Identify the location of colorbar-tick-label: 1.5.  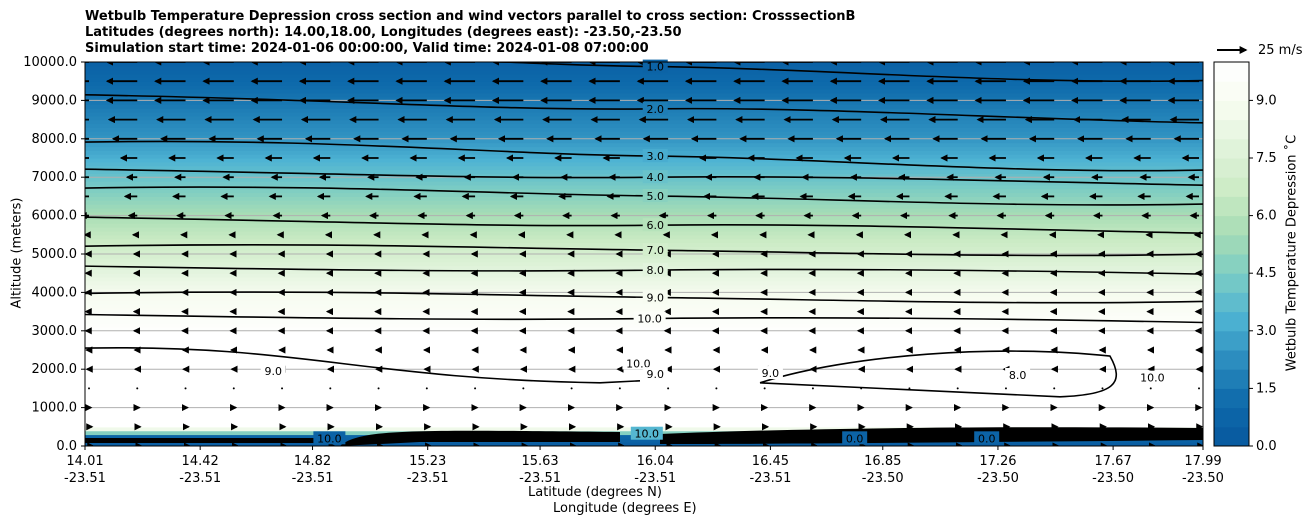
(1266, 388).